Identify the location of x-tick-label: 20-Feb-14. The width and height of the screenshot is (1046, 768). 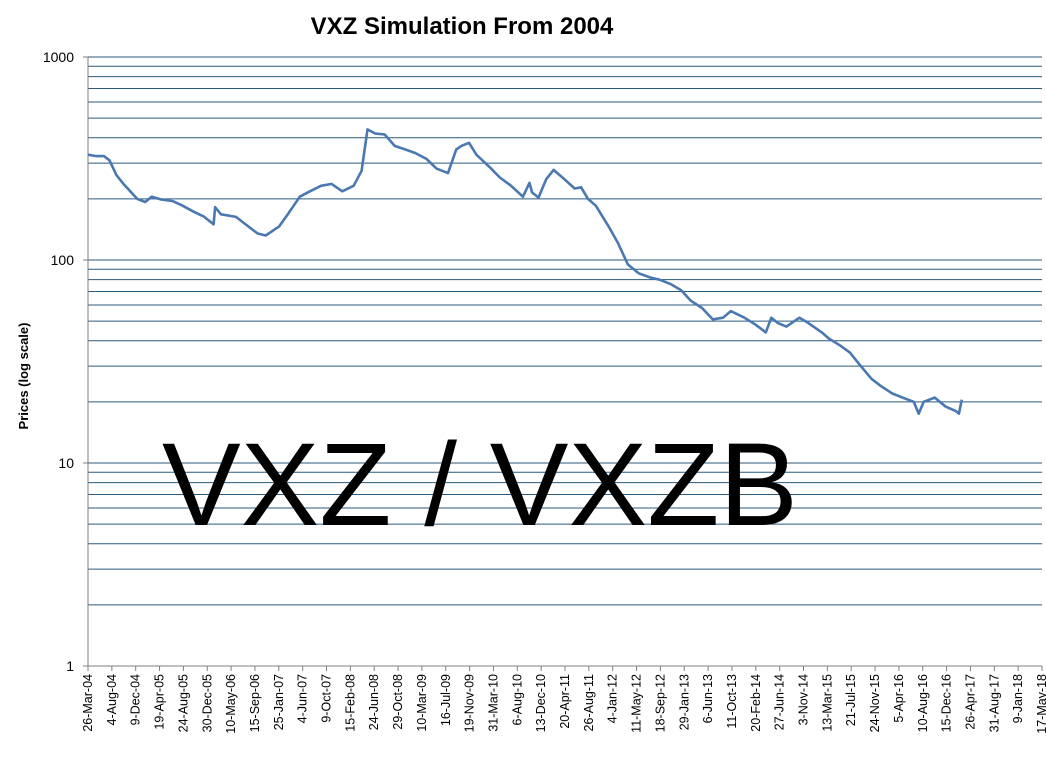
(756, 703).